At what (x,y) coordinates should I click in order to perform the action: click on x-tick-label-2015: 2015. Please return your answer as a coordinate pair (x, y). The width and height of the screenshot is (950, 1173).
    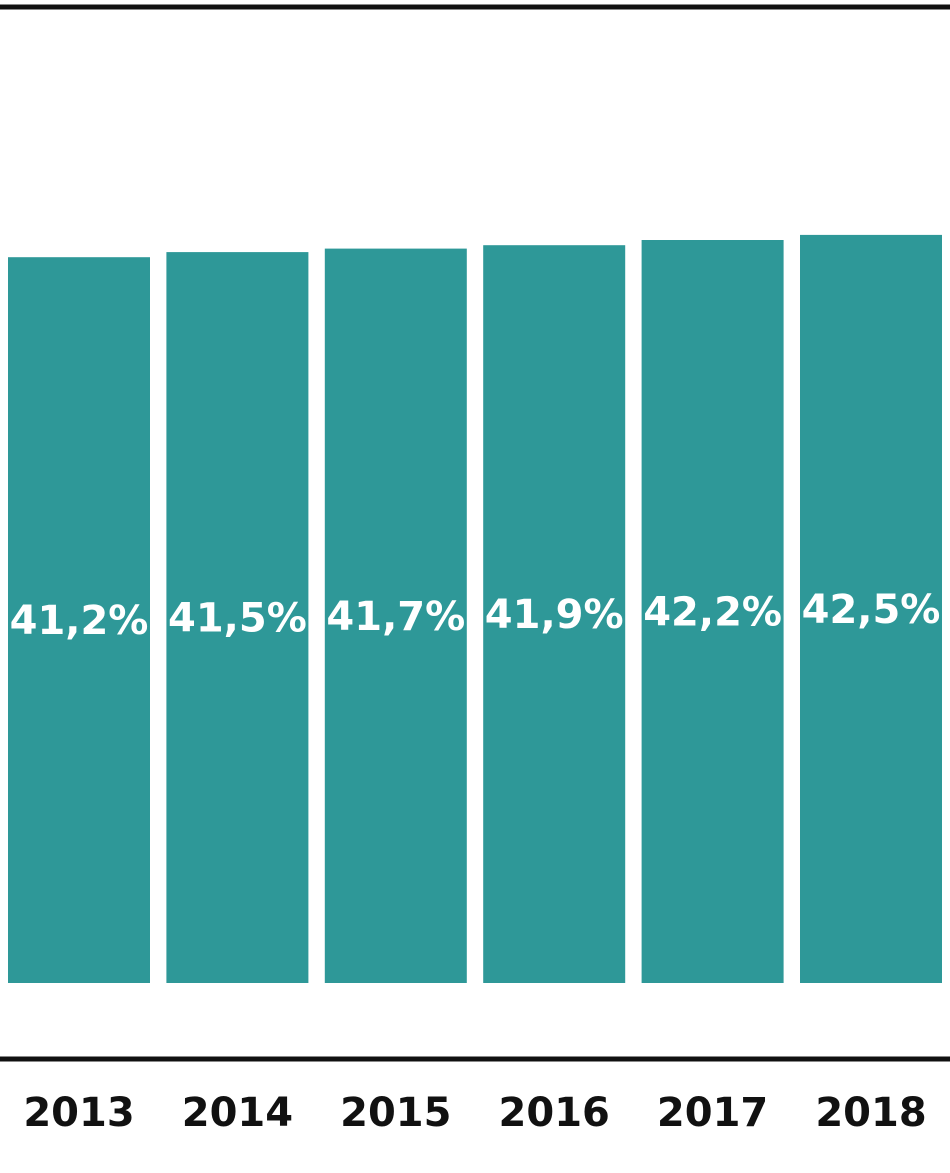
    Looking at the image, I should click on (395, 1113).